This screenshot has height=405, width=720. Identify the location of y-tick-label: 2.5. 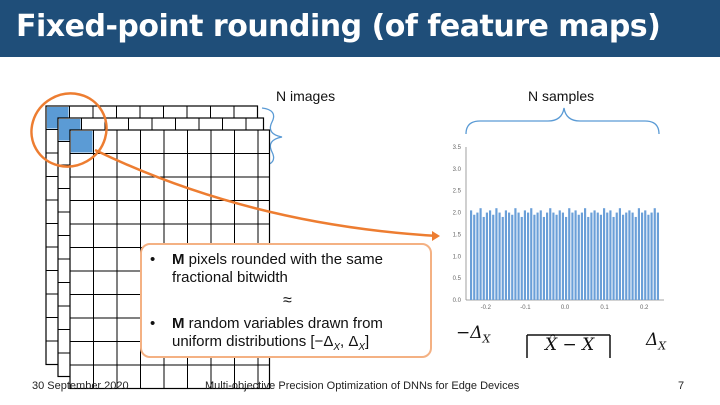
(457, 192).